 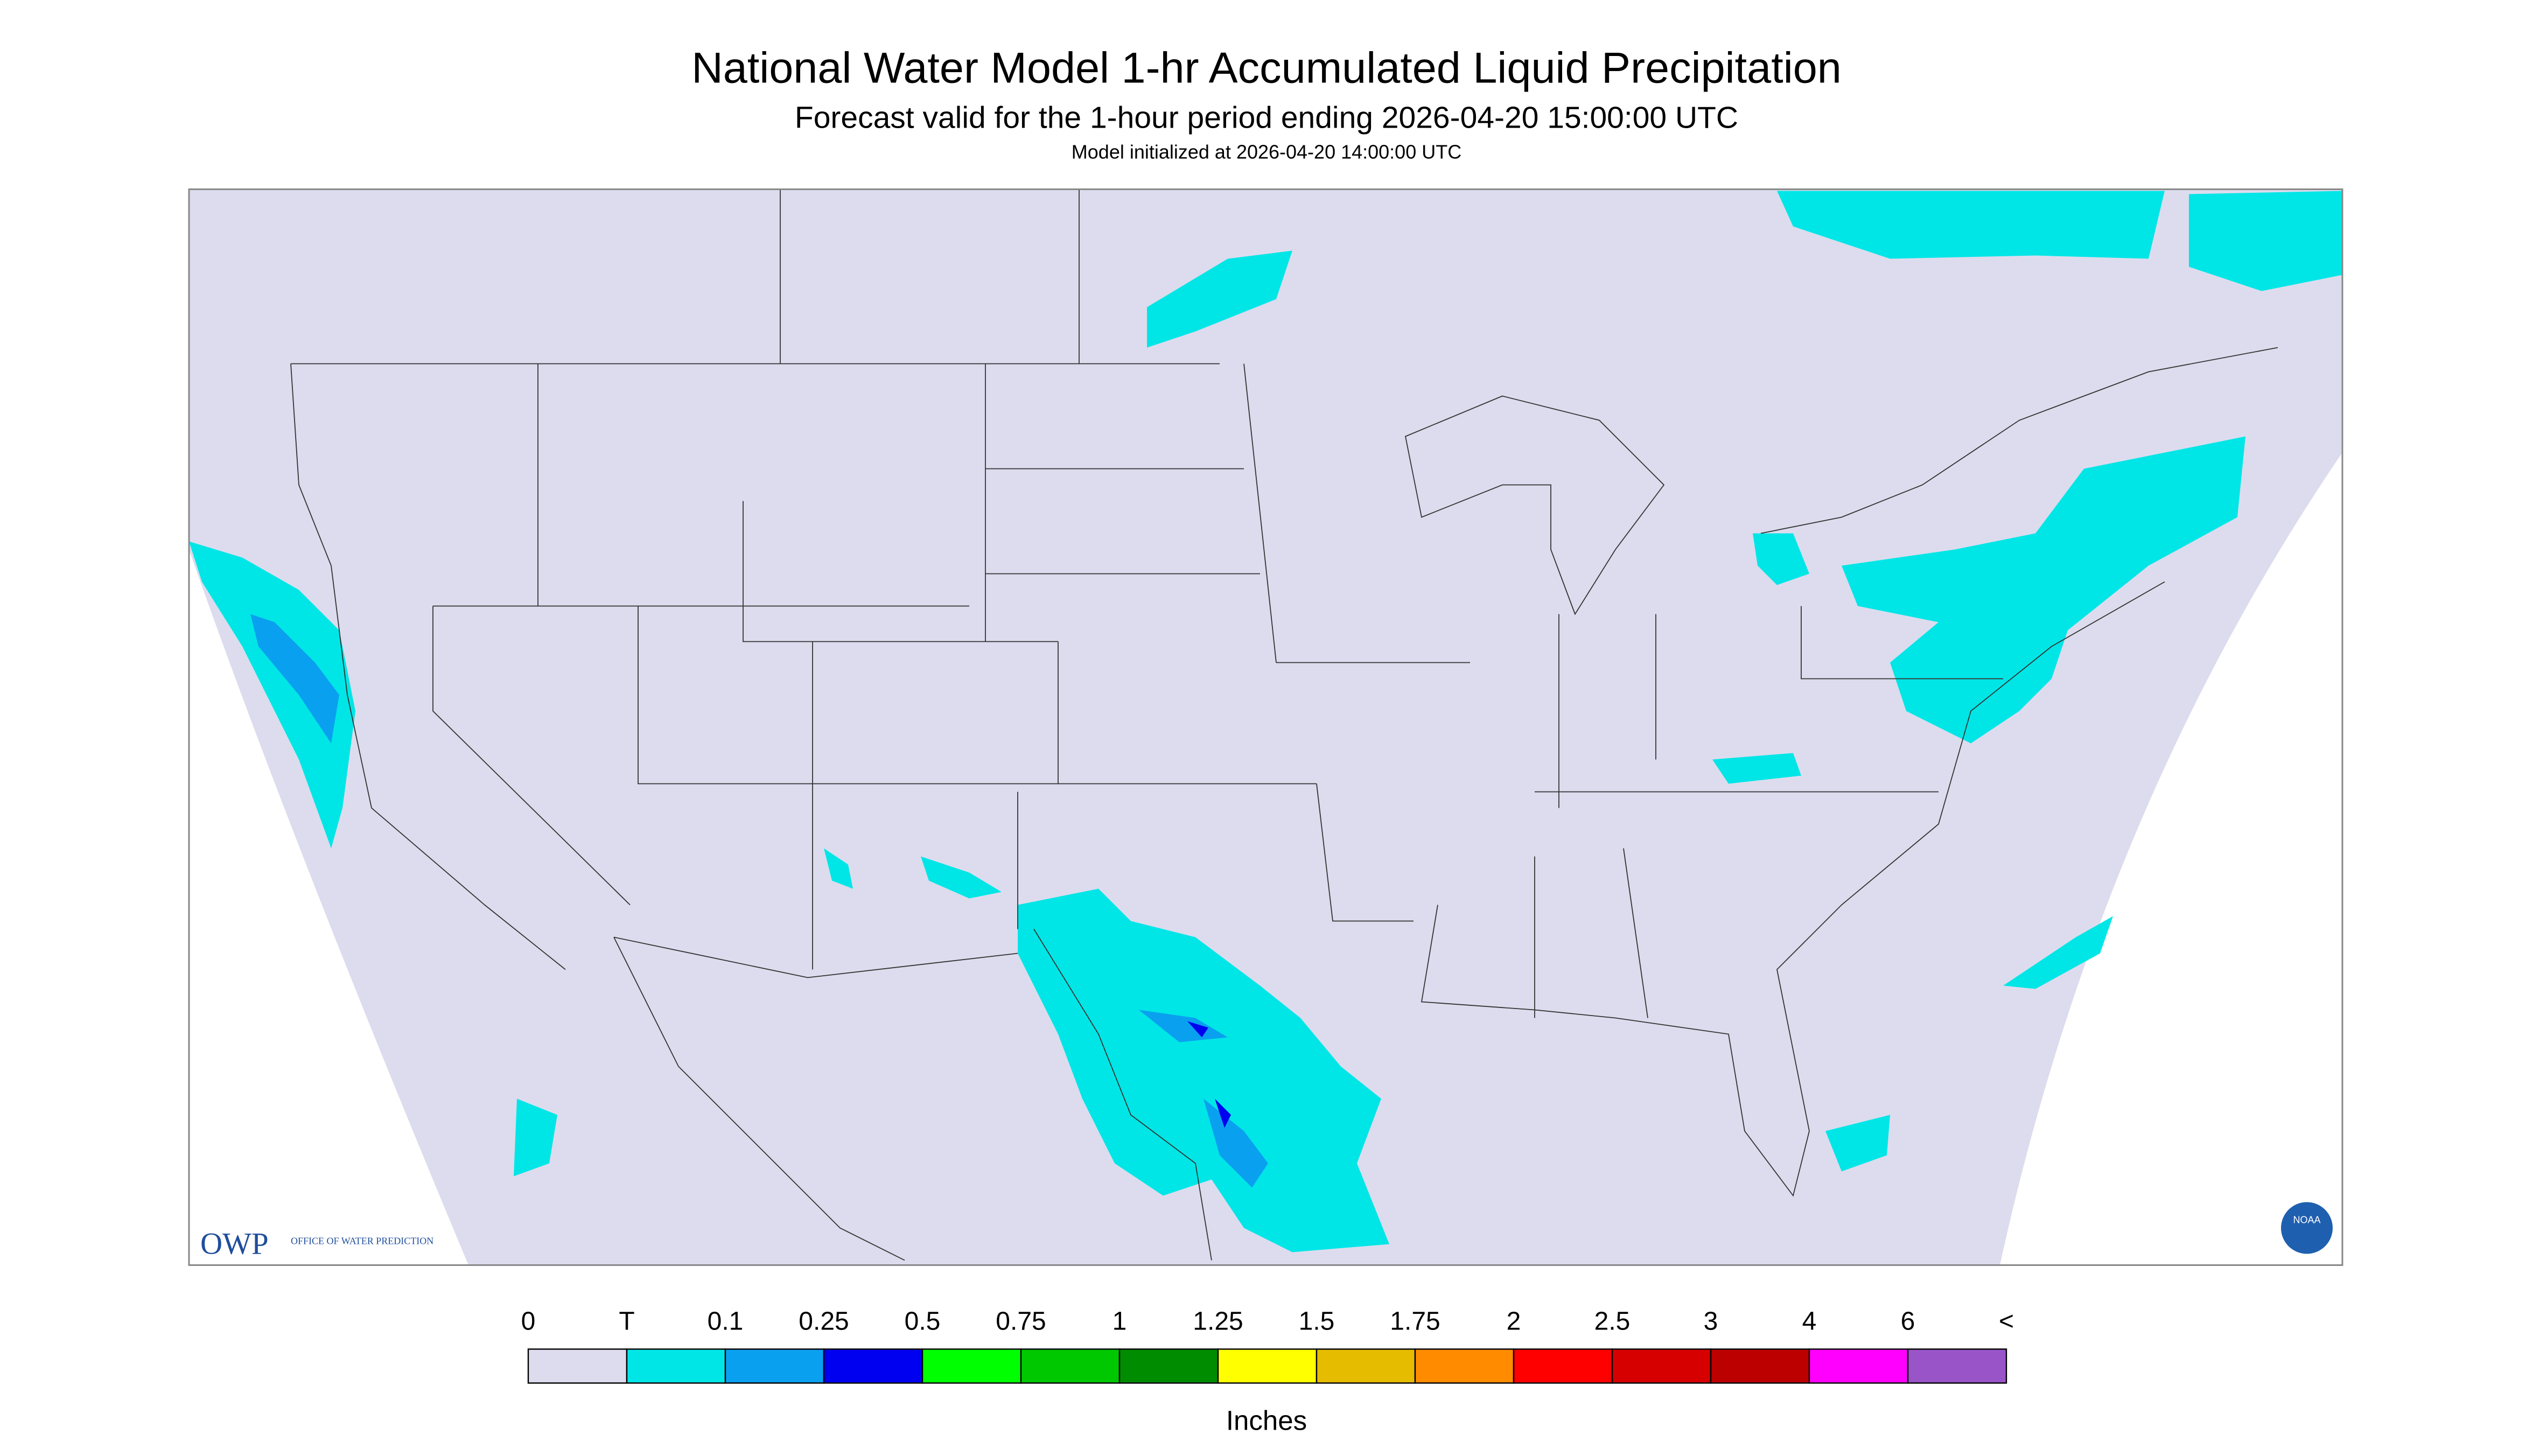 What do you see at coordinates (1317, 1321) in the screenshot?
I see `legend-label: 1.5` at bounding box center [1317, 1321].